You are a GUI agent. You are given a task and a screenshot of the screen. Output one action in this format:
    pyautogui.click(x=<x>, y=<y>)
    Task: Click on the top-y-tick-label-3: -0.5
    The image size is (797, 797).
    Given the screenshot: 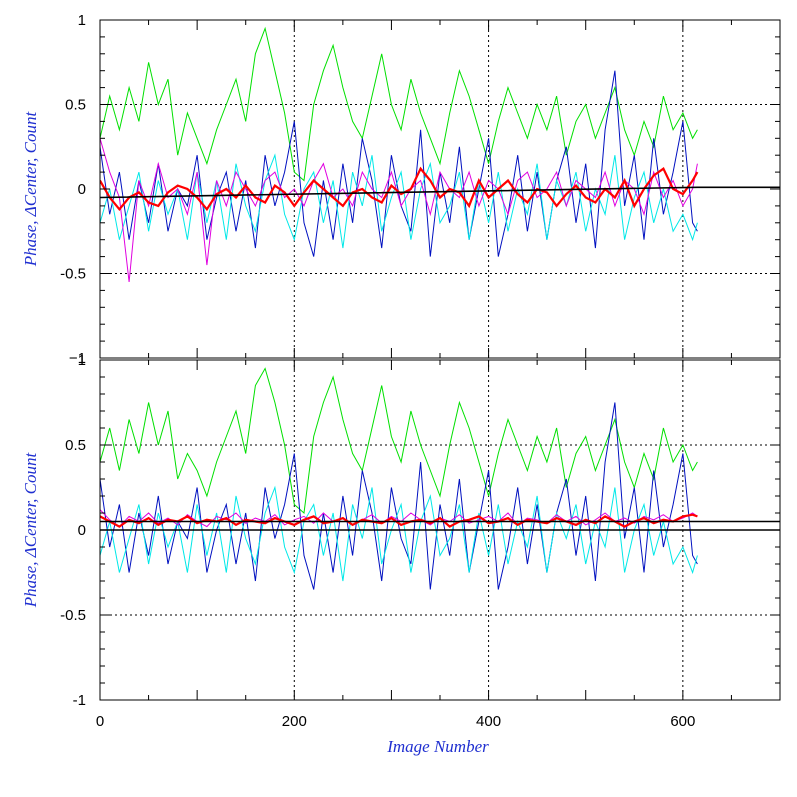 What is the action you would take?
    pyautogui.click(x=73, y=274)
    